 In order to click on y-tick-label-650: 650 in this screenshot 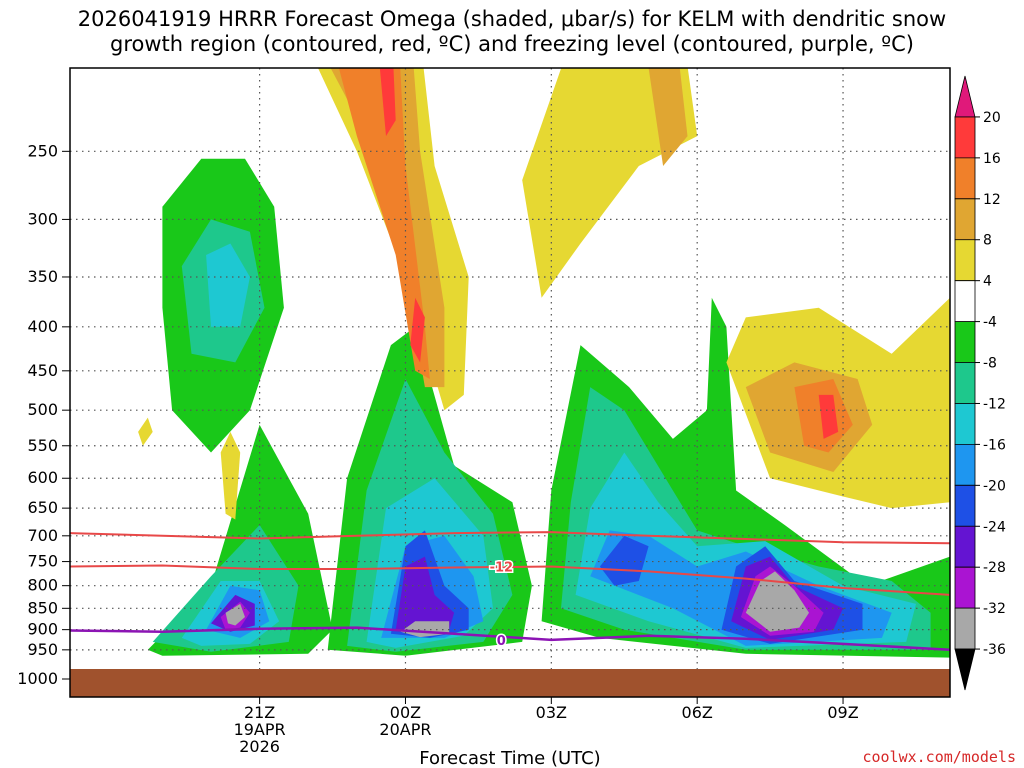, I will do `click(42, 507)`.